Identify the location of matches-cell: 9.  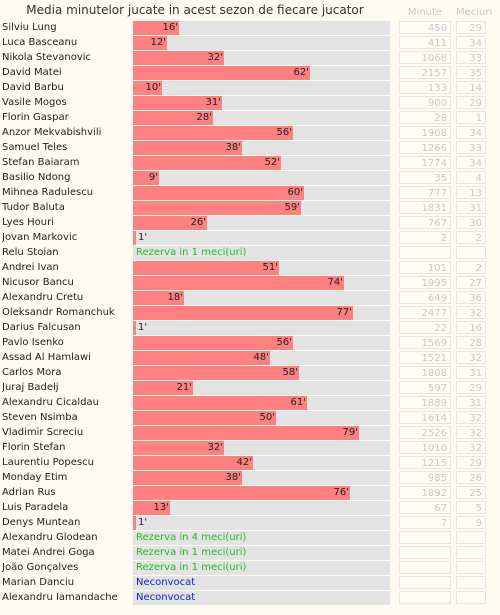
(471, 522).